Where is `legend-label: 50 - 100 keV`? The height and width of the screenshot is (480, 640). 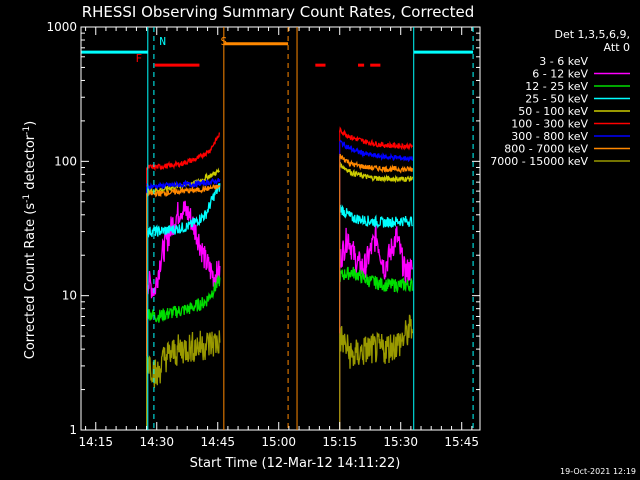
legend-label: 50 - 100 keV is located at coordinates (553, 111).